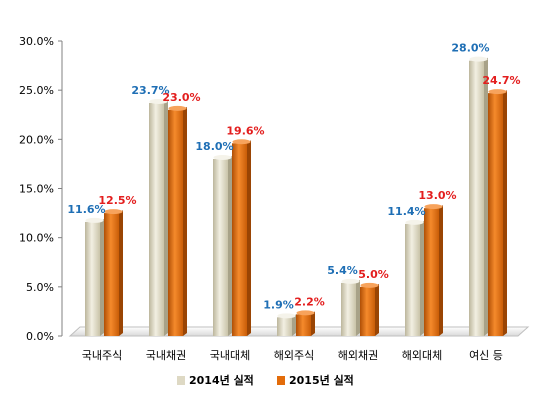  I want to click on x-category-label: 국내주식, so click(102, 355).